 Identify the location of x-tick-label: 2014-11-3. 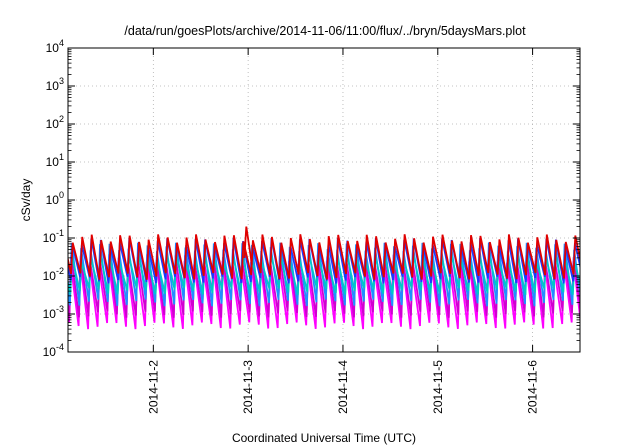
(248, 387).